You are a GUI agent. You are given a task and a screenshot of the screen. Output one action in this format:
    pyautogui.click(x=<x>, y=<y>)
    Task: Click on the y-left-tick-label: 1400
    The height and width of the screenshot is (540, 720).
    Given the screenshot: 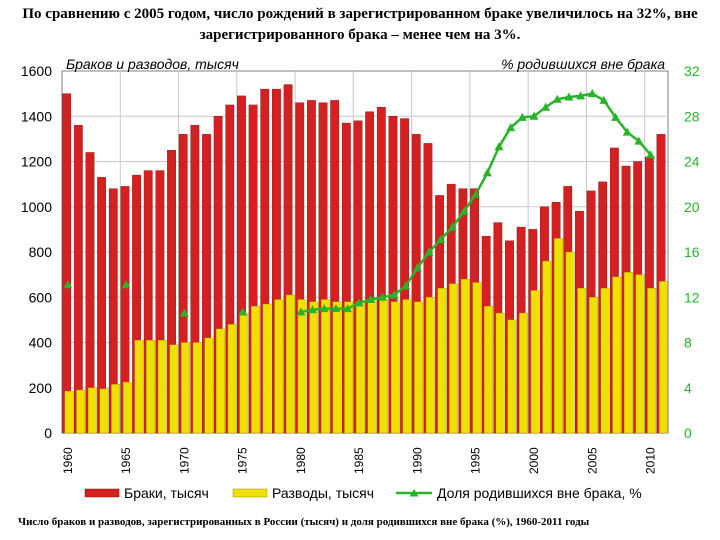 What is the action you would take?
    pyautogui.click(x=36, y=116)
    